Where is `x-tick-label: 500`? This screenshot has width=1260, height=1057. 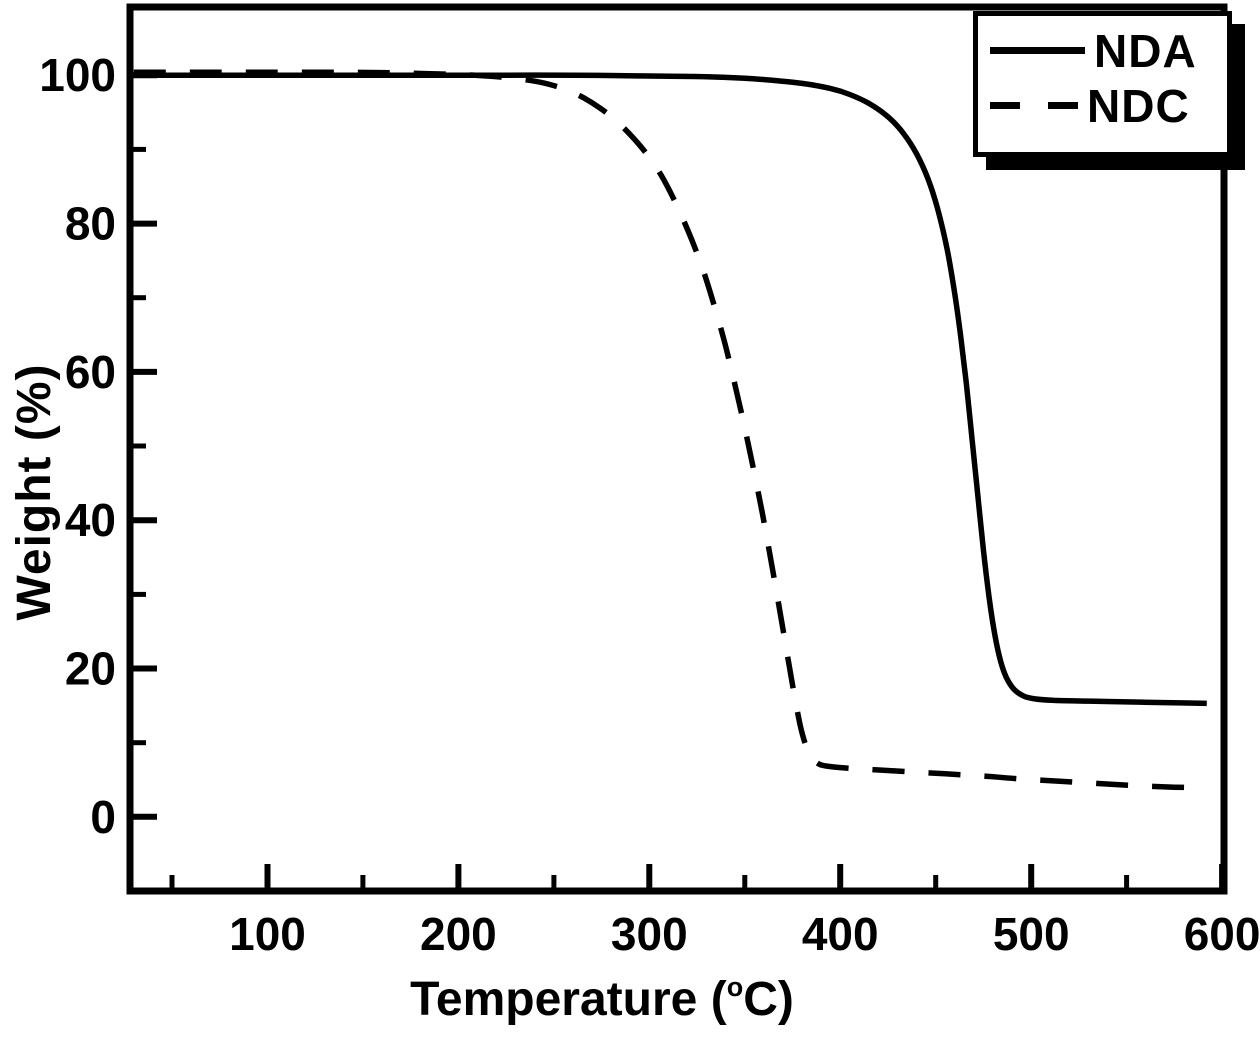 x-tick-label: 500 is located at coordinates (1031, 934).